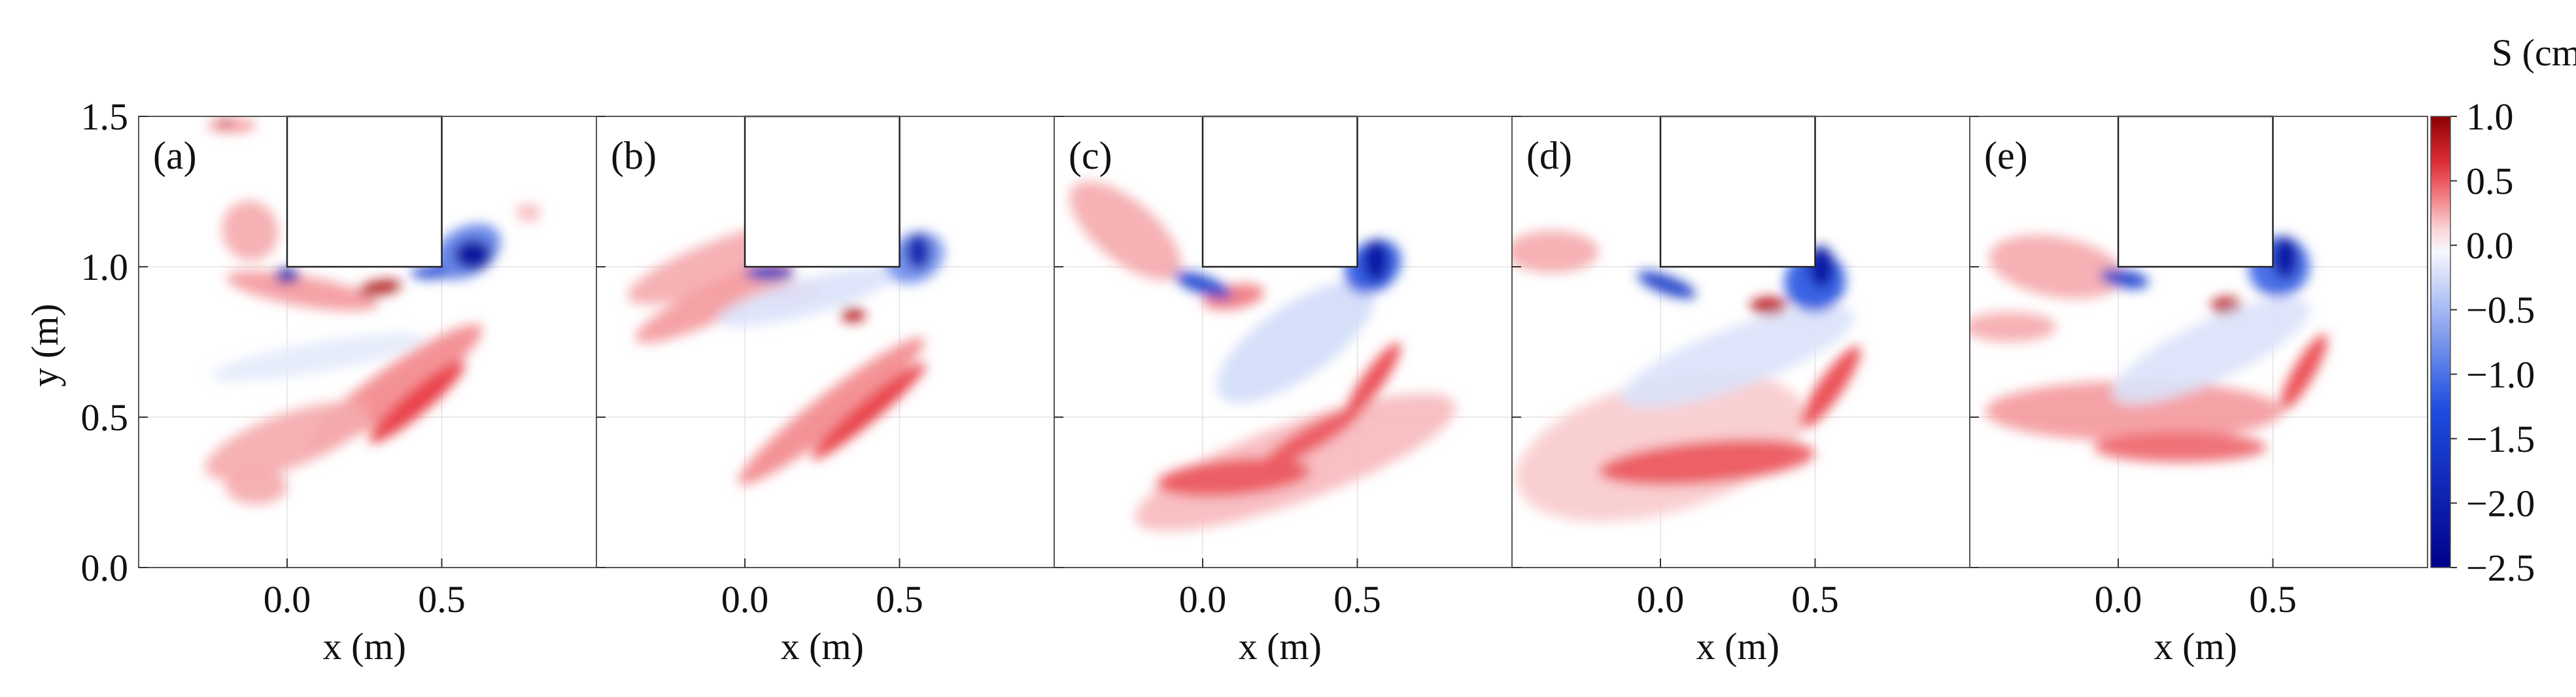 This screenshot has width=2576, height=697. What do you see at coordinates (2501, 503) in the screenshot?
I see `colorbar-tick-label: −2.0` at bounding box center [2501, 503].